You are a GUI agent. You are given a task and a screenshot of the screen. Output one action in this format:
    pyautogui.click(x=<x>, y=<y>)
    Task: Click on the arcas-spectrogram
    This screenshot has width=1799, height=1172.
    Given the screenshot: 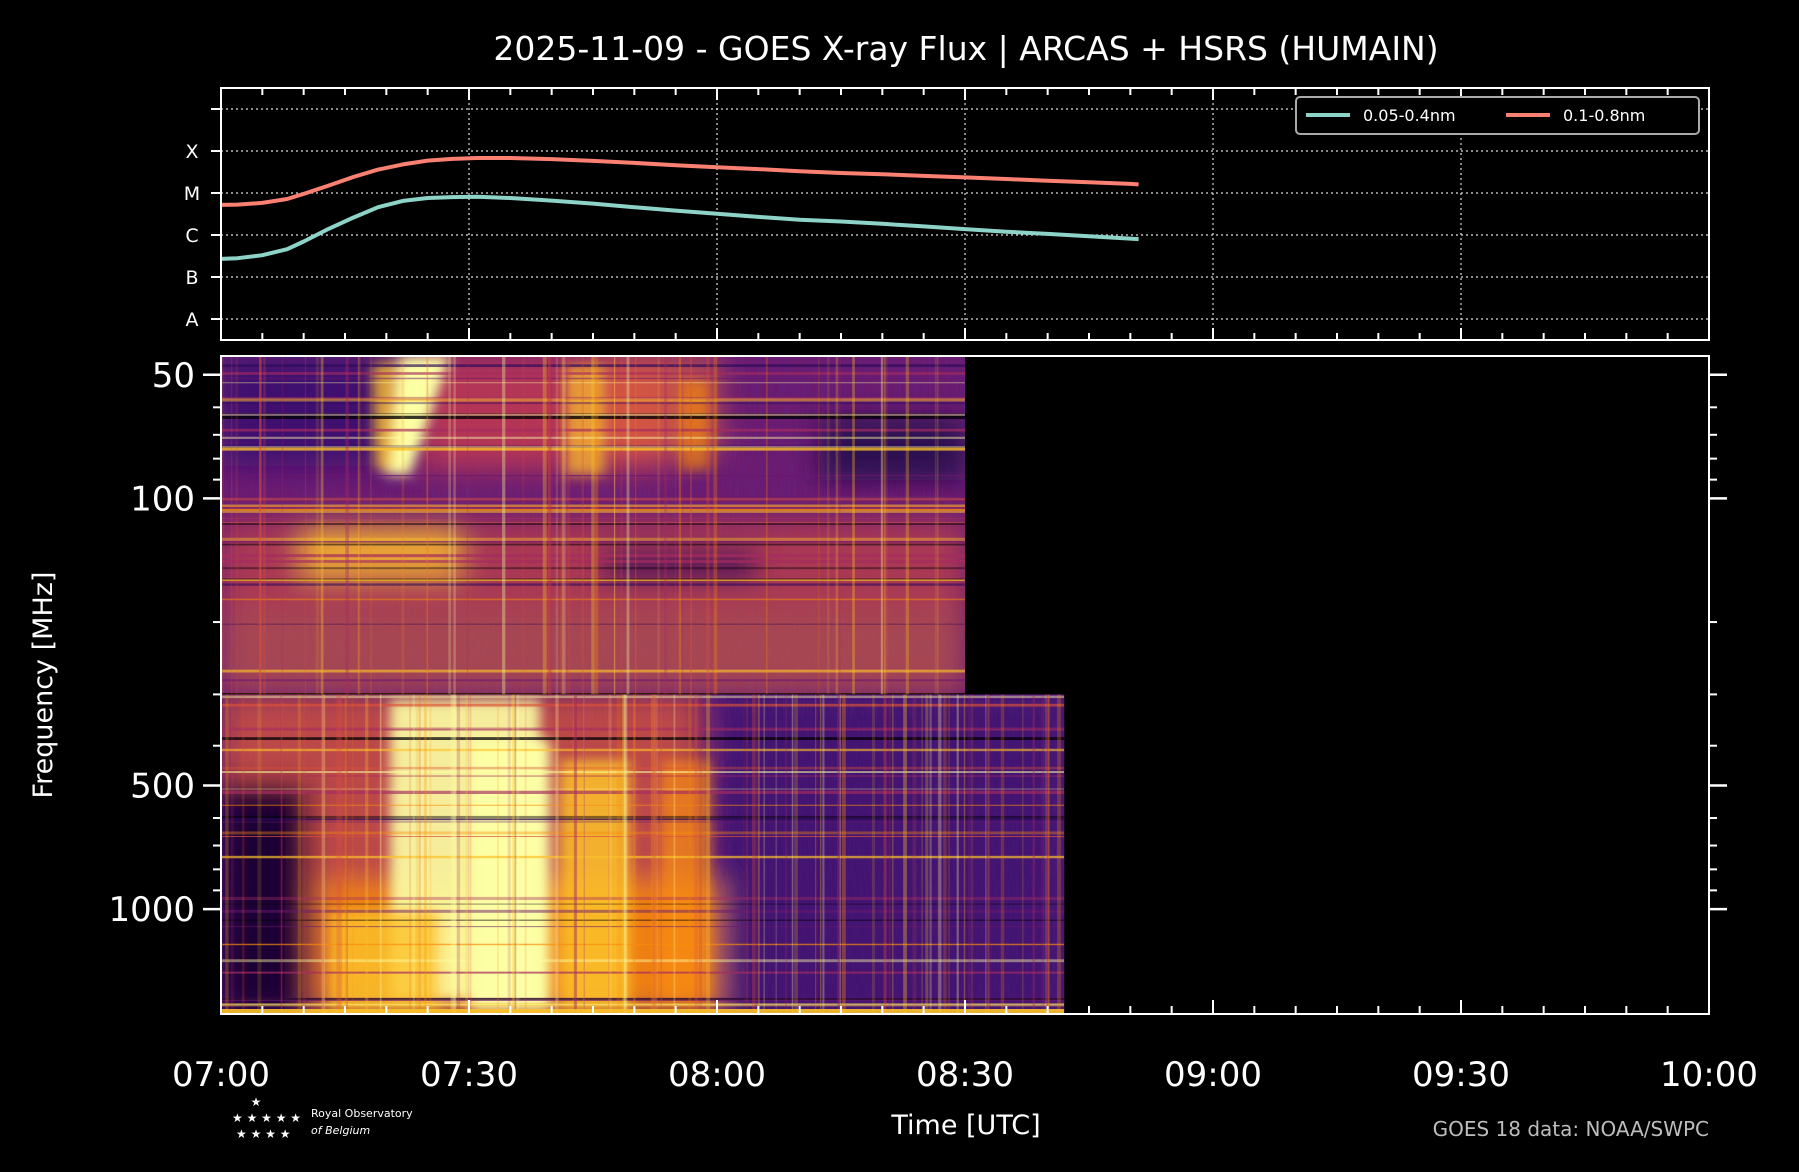 What is the action you would take?
    pyautogui.click(x=593, y=525)
    